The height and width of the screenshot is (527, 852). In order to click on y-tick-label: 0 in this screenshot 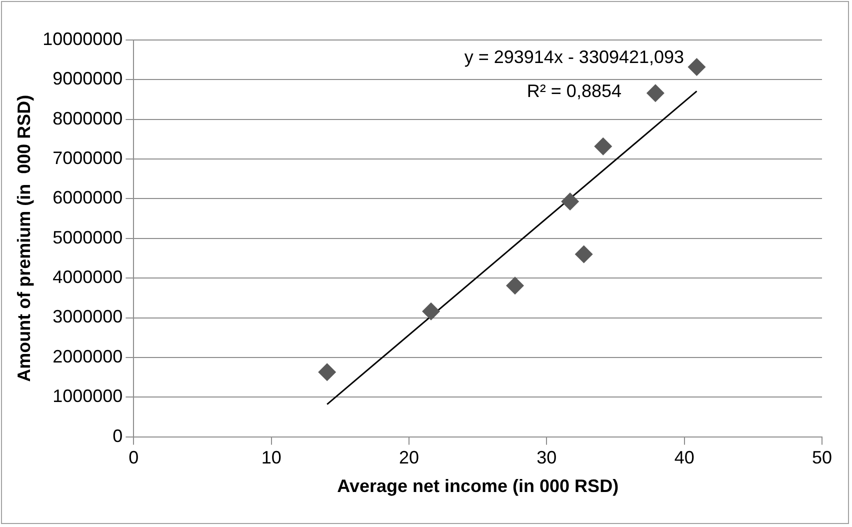, I will do `click(117, 436)`.